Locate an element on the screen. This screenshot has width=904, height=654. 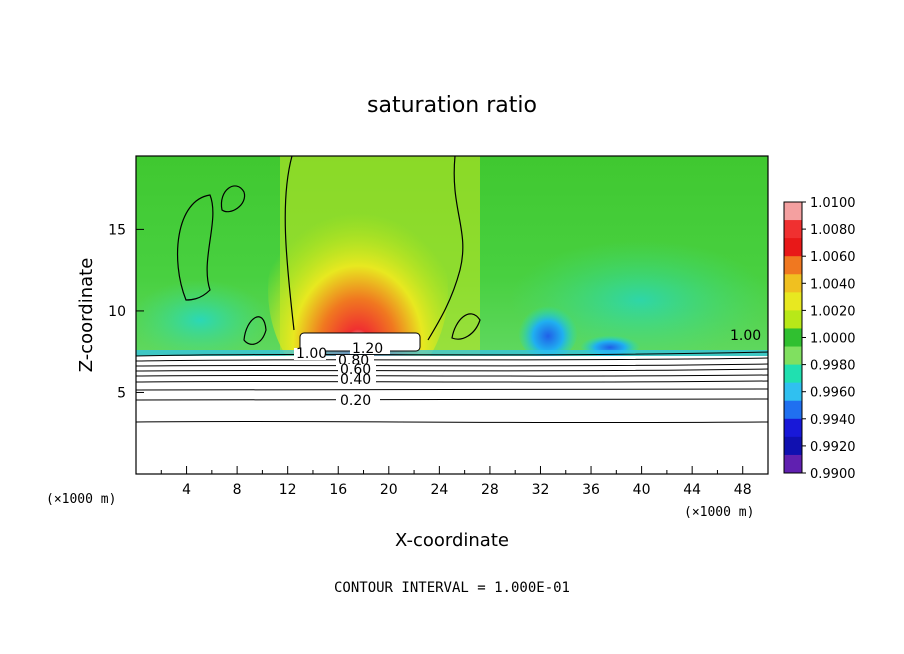
x-unit-left: (×1000 m) is located at coordinates (81, 499).